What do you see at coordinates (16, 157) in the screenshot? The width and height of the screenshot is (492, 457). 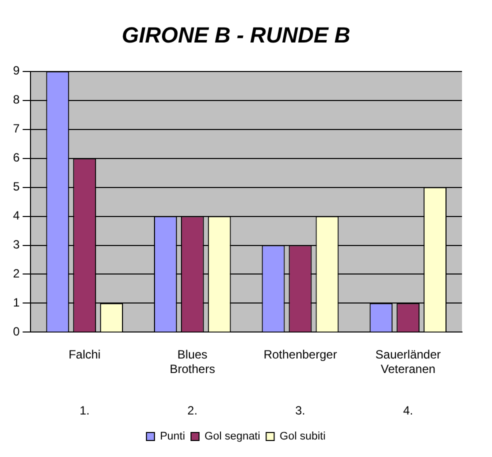 I see `y-tick-label: 6` at bounding box center [16, 157].